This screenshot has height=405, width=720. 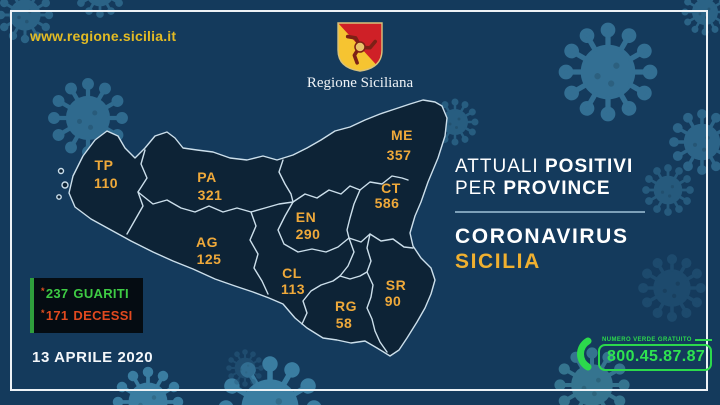 I want to click on svg-text: 58, so click(x=344, y=323).